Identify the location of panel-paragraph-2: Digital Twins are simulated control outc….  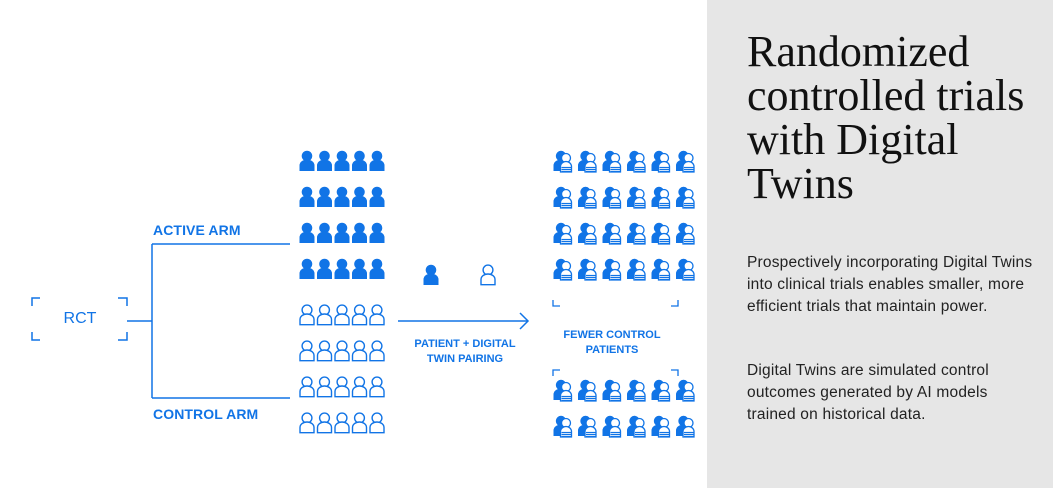
(868, 392).